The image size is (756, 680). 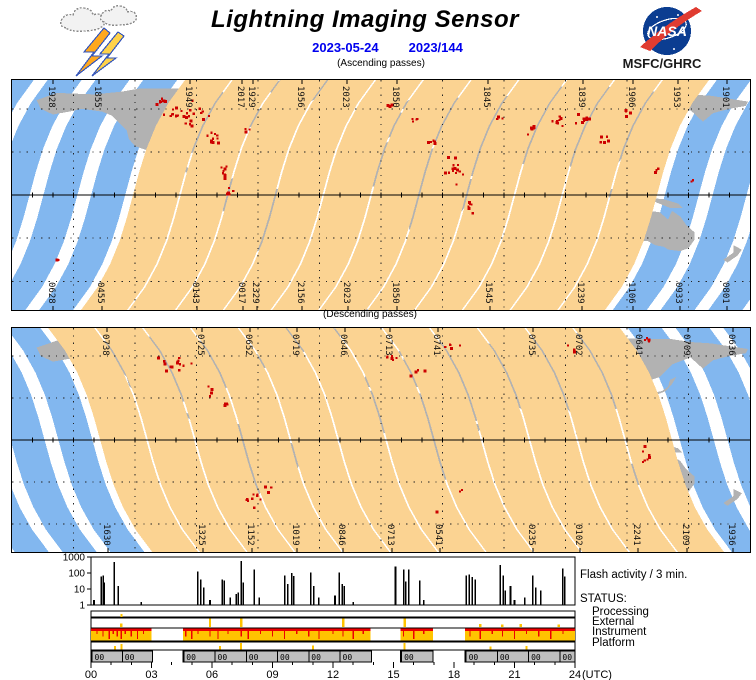 I want to click on pass-time: 0455, so click(x=100, y=293).